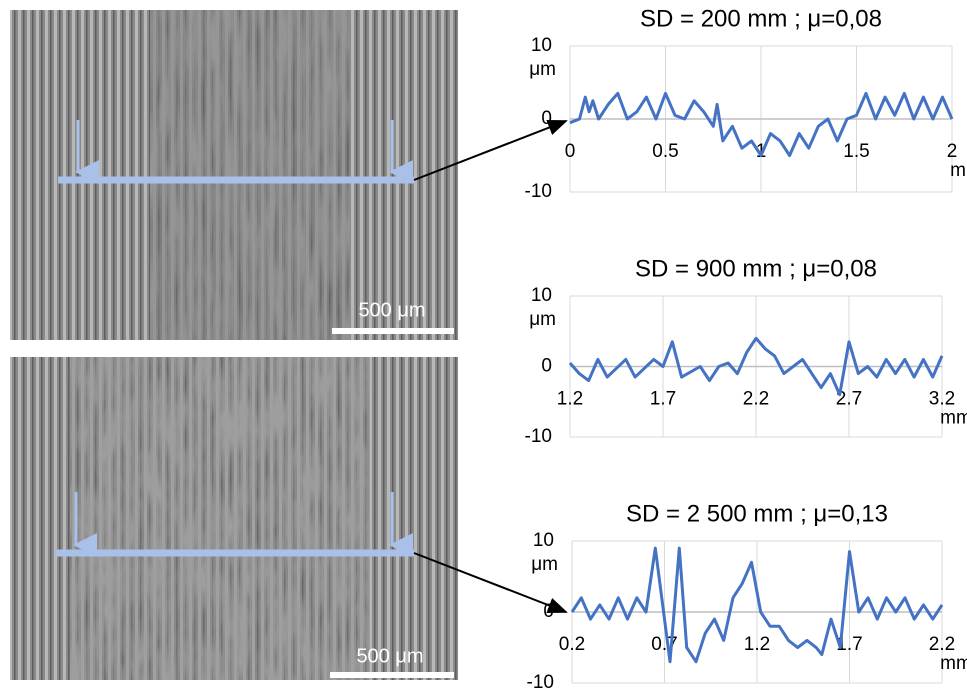 The image size is (967, 696). What do you see at coordinates (856, 151) in the screenshot?
I see `x-tick-label: 1.5` at bounding box center [856, 151].